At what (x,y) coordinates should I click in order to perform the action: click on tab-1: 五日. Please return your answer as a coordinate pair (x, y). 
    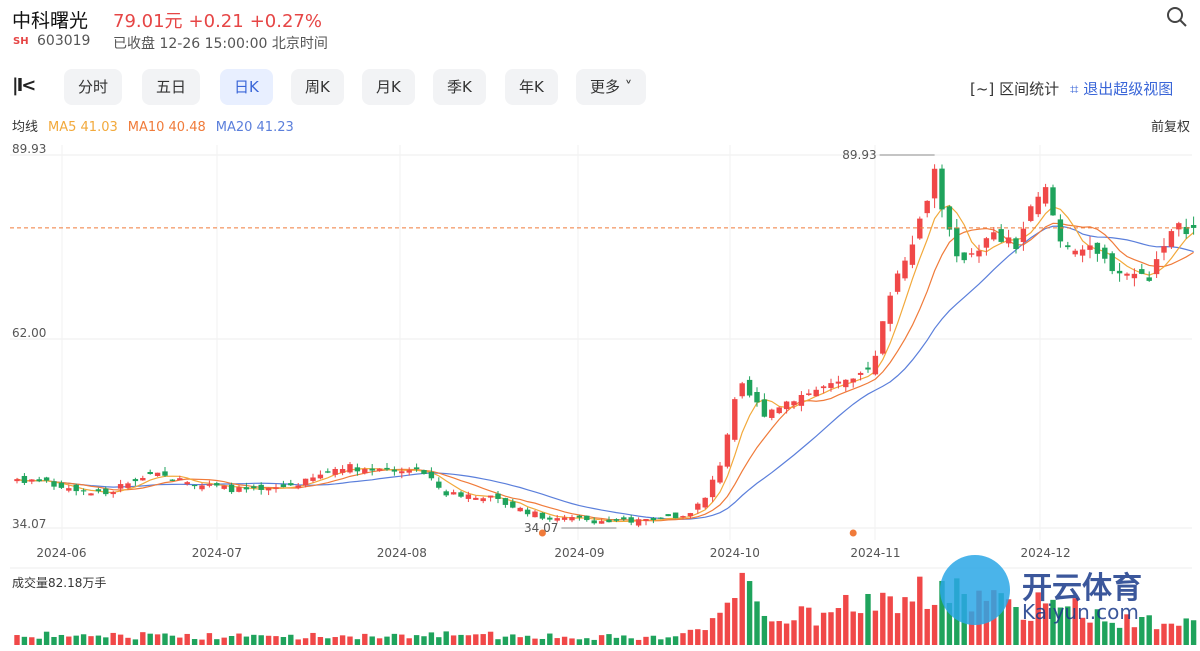
    Looking at the image, I should click on (171, 87).